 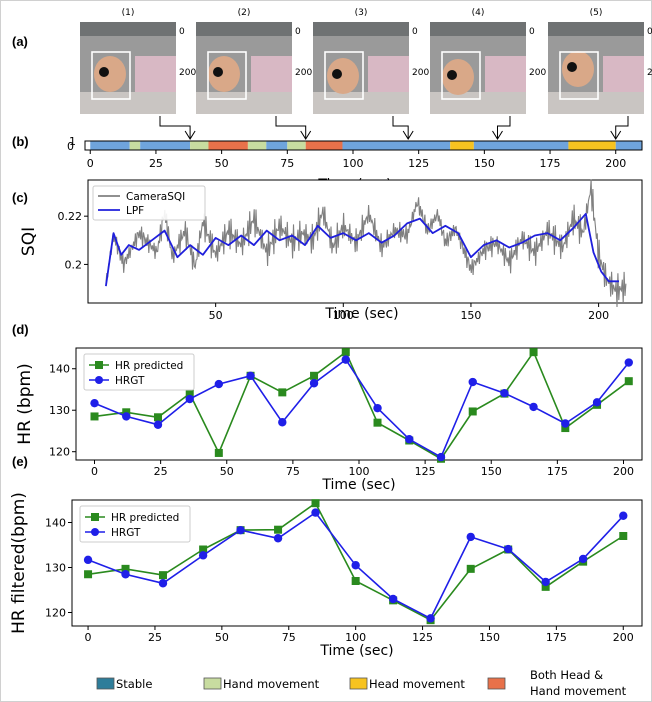 I want to click on x-tick-label: 100, so click(x=355, y=637).